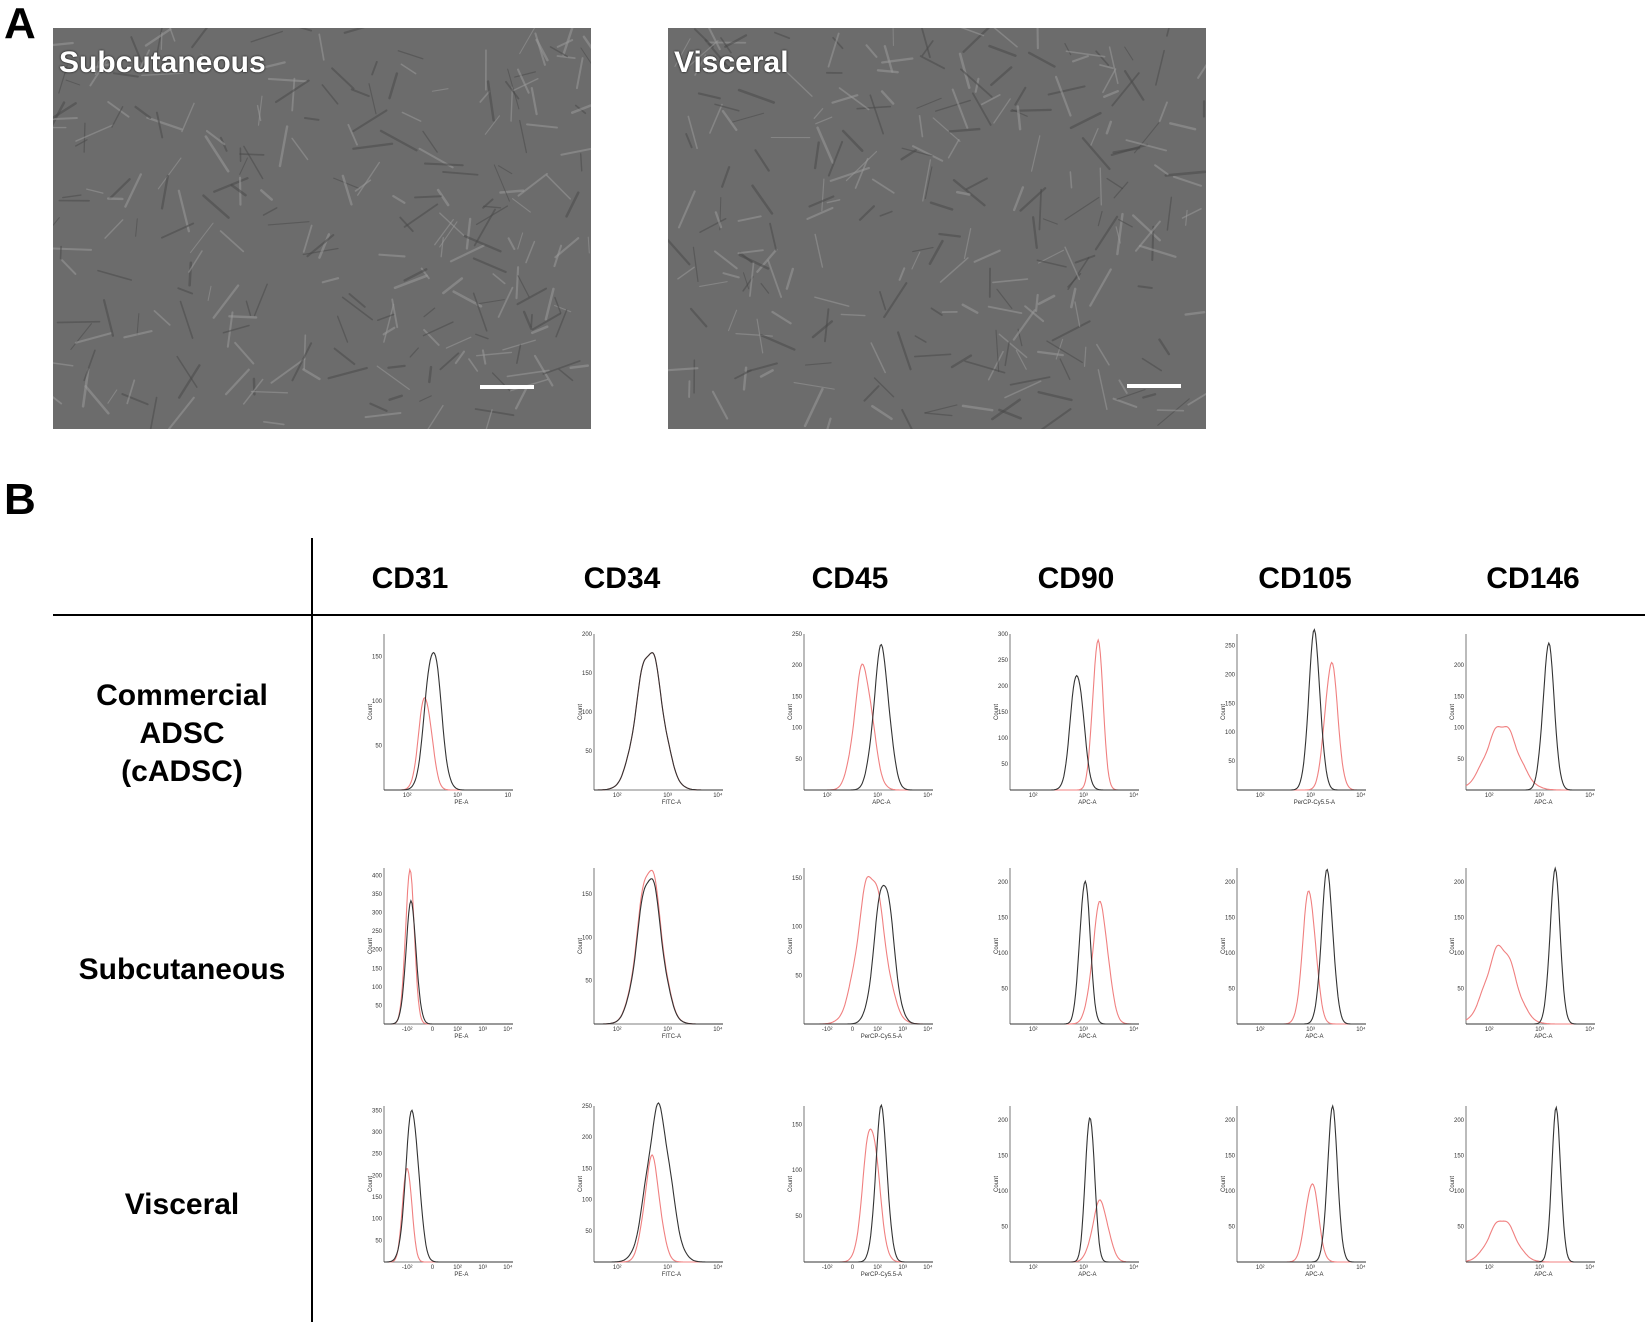  What do you see at coordinates (1066, 1192) in the screenshot?
I see `histogram-cd90-row3: Count 50 100 150 200 10² 10³ 10⁴ APC-A` at bounding box center [1066, 1192].